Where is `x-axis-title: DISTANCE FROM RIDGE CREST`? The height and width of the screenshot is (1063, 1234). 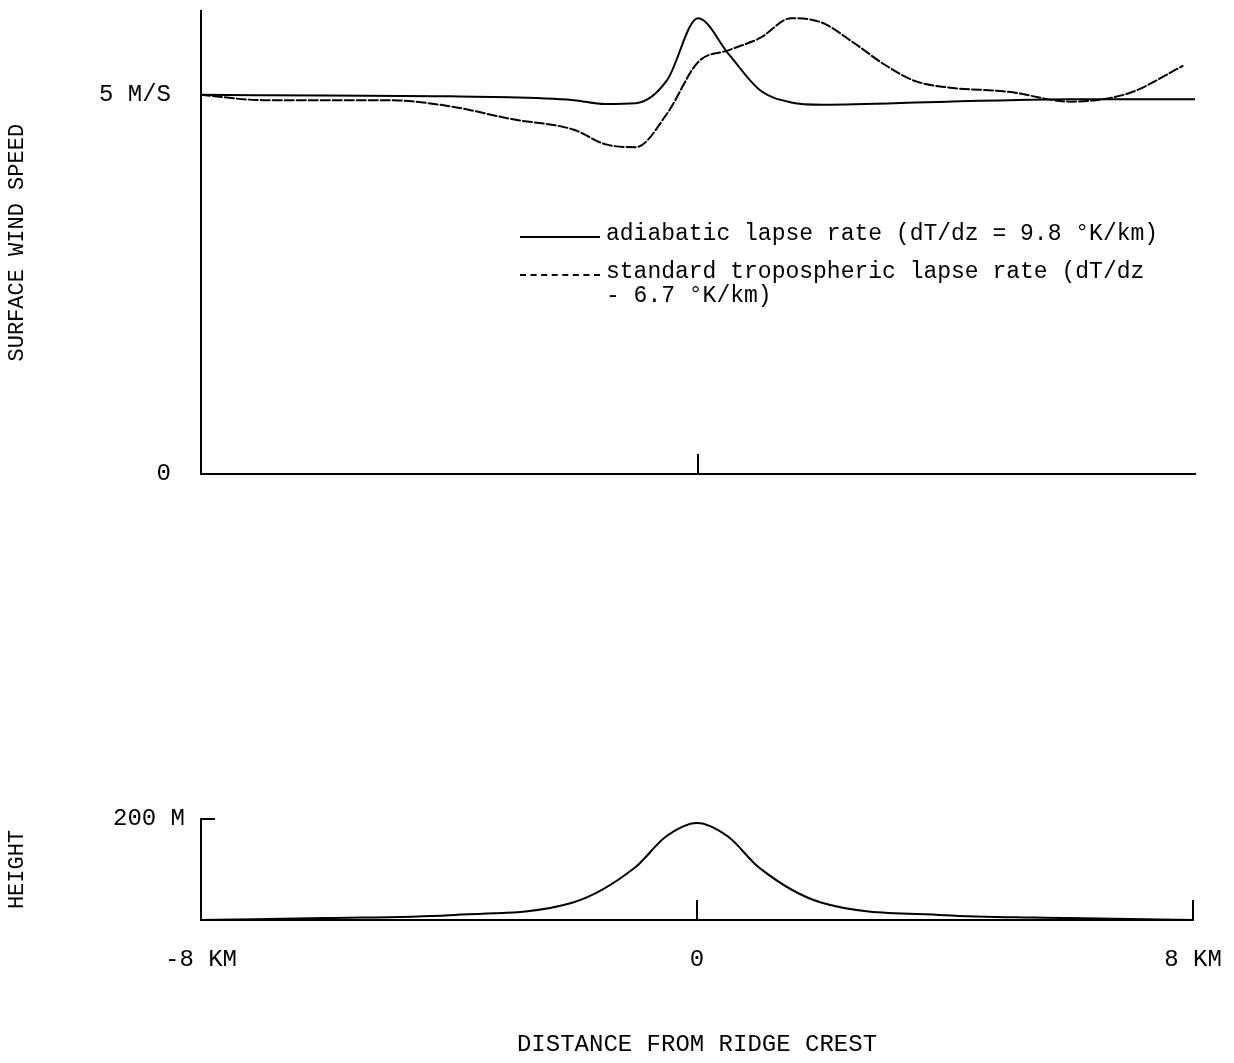
x-axis-title: DISTANCE FROM RIDGE CREST is located at coordinates (697, 1044).